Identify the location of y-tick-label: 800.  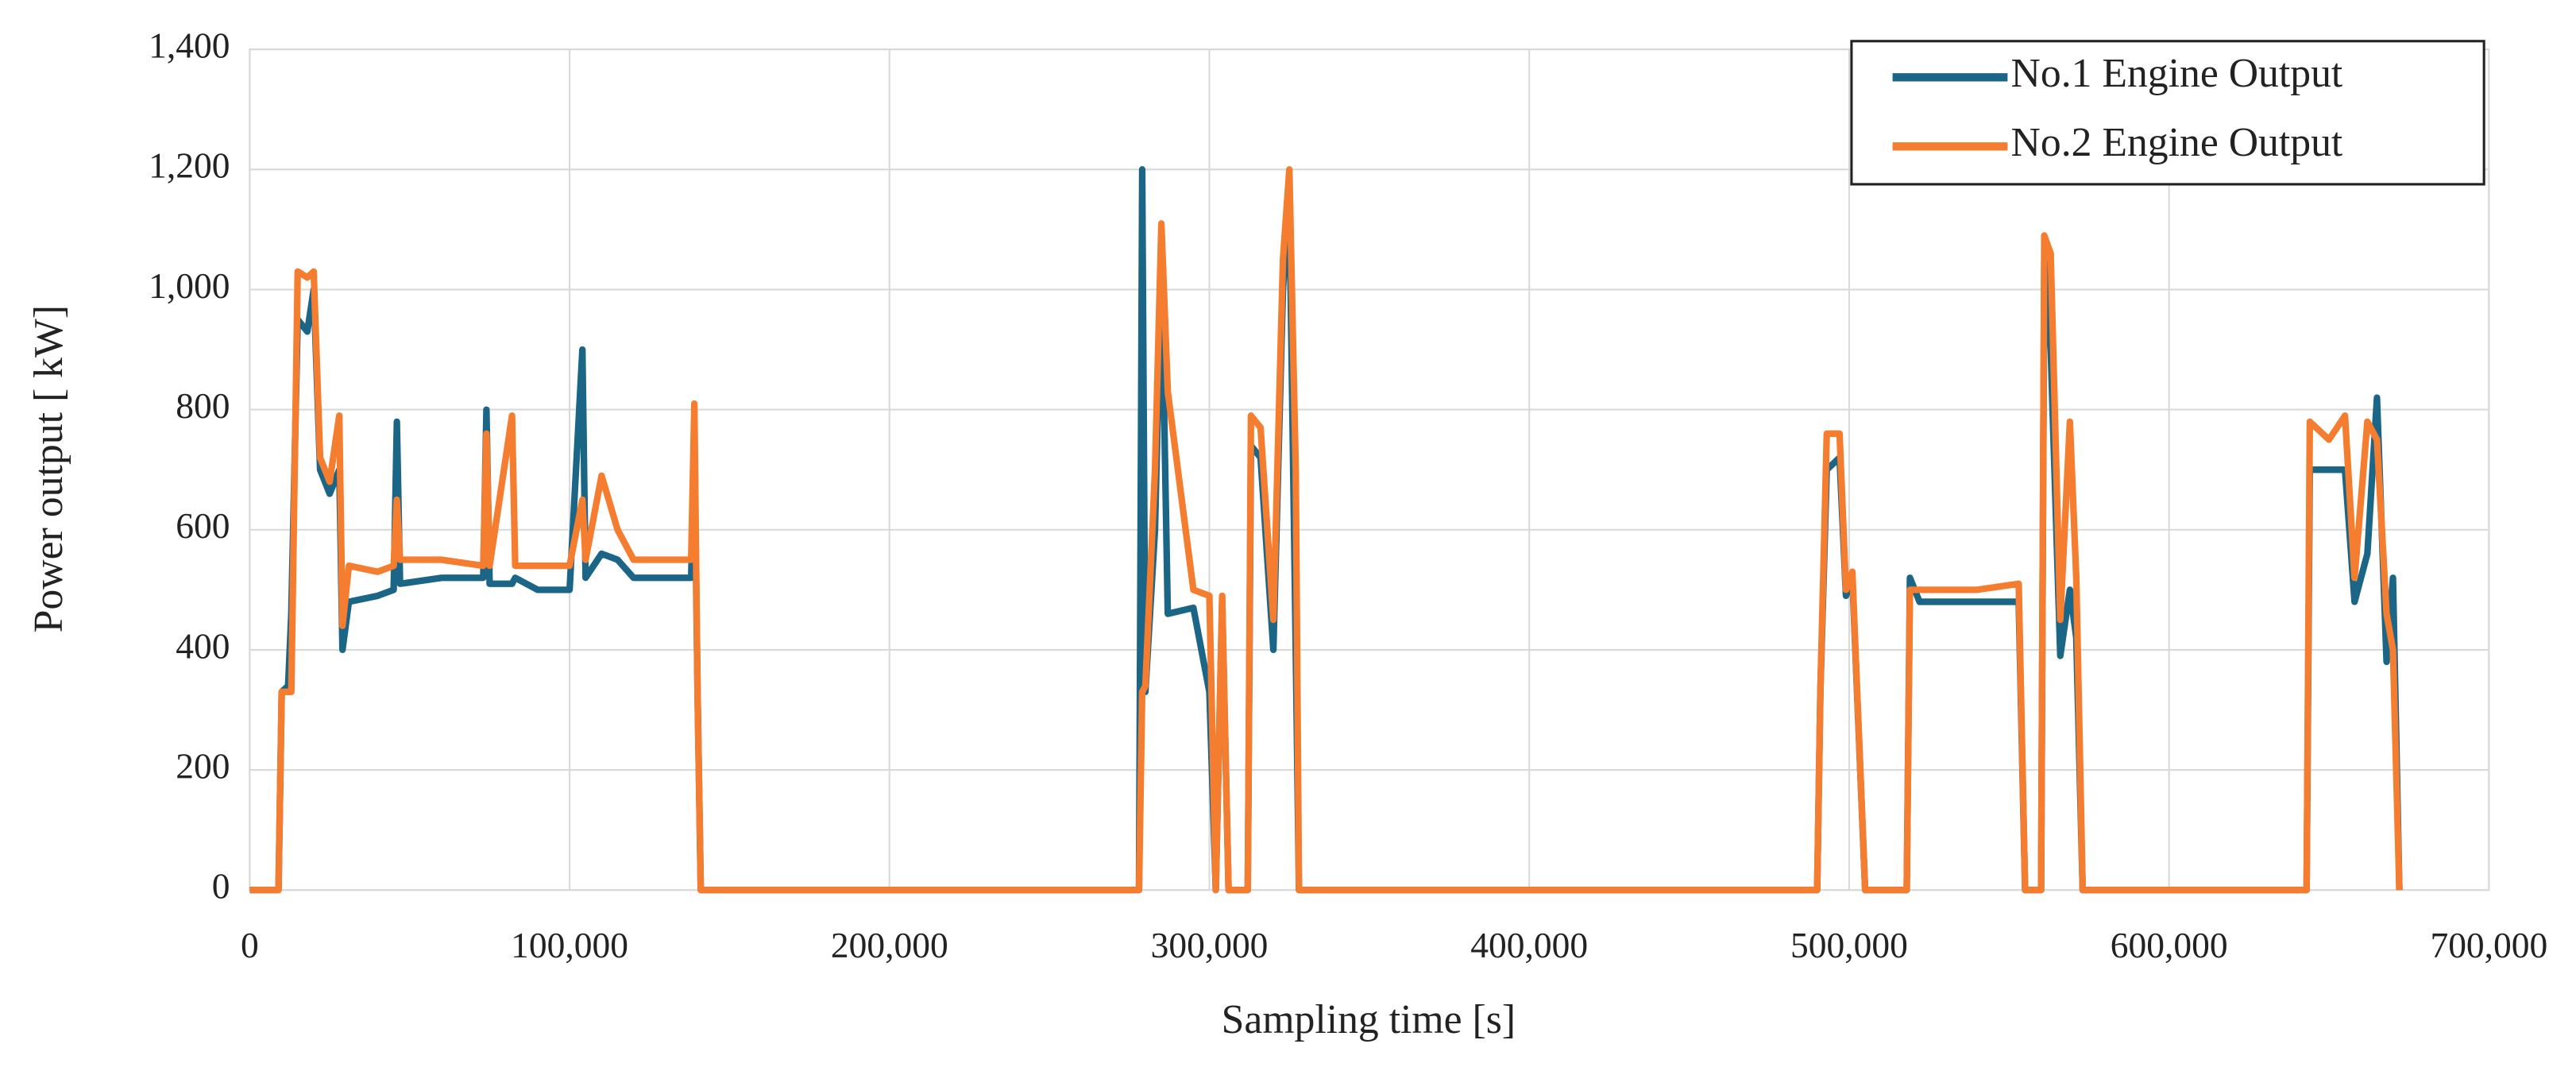
(203, 405).